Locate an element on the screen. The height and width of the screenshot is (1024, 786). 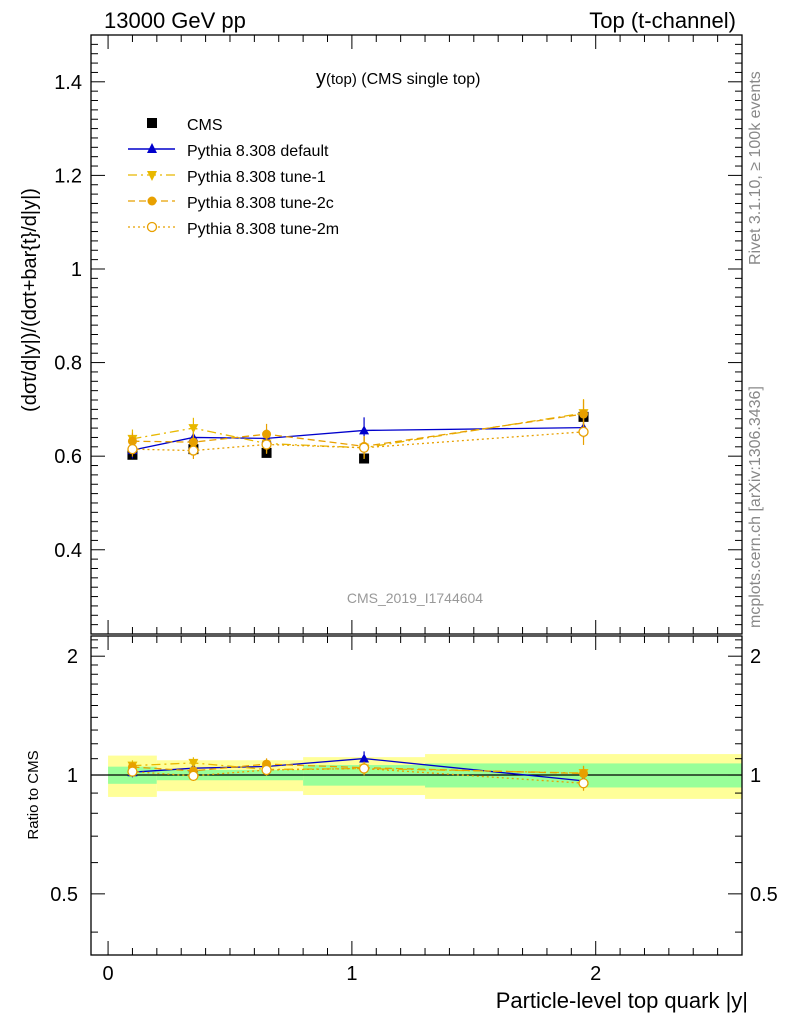
series-2-ratio-point-marker is located at coordinates (584, 774).